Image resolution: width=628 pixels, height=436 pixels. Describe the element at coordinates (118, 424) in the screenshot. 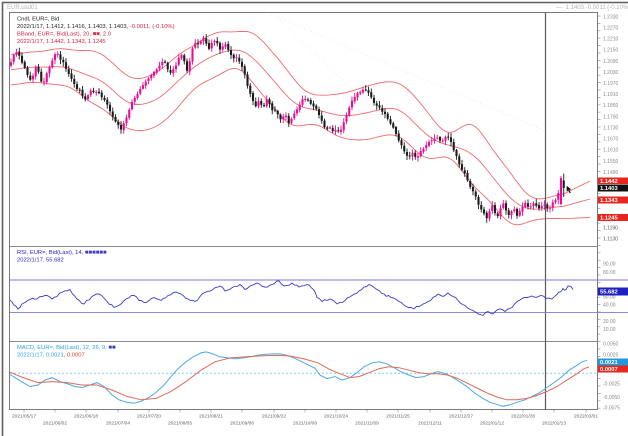

I see `svg-text: 2021/07/04` at that location.